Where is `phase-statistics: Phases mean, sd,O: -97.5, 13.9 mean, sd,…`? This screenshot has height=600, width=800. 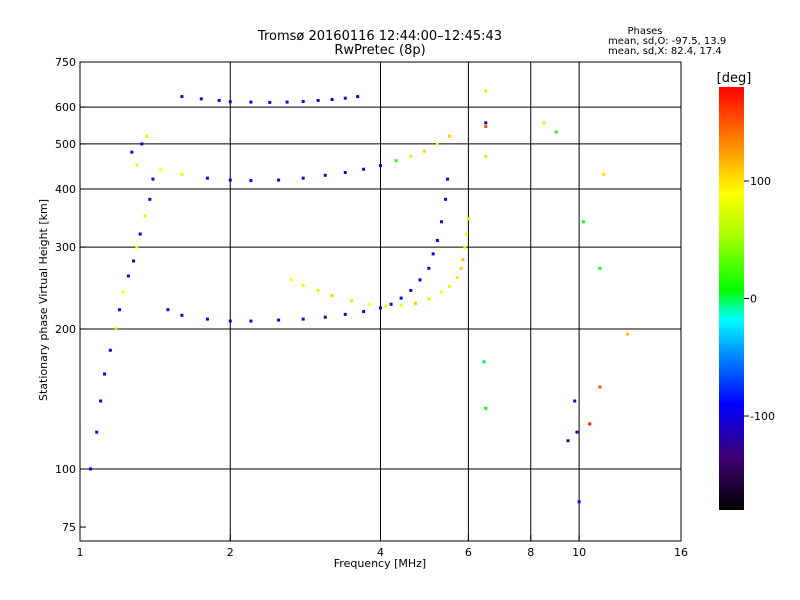 phase-statistics: Phases mean, sd,O: -97.5, 13.9 mean, sd,… is located at coordinates (667, 41).